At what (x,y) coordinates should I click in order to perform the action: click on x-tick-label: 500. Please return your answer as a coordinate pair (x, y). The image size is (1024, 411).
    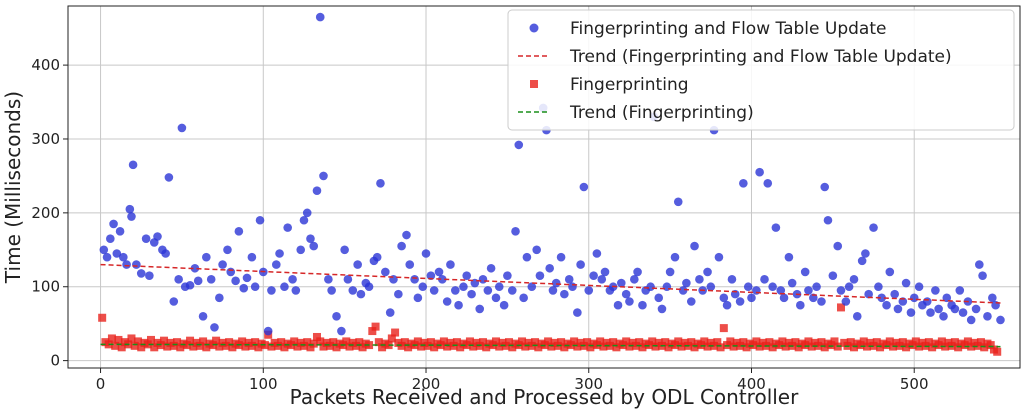
    Looking at the image, I should click on (914, 384).